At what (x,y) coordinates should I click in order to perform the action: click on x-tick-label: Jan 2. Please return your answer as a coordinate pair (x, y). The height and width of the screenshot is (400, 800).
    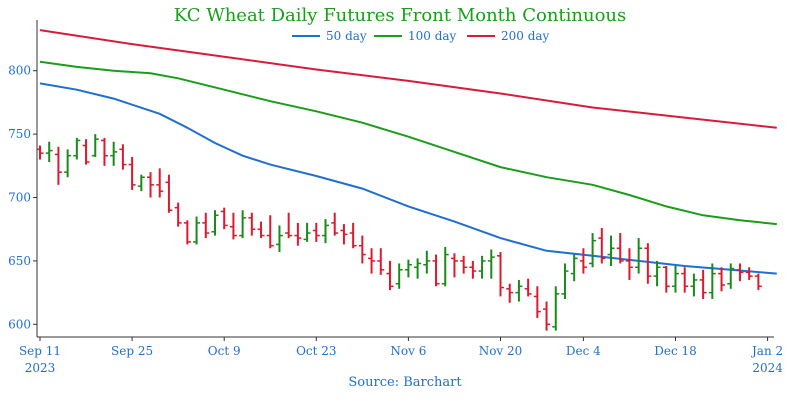
    Looking at the image, I should click on (766, 351).